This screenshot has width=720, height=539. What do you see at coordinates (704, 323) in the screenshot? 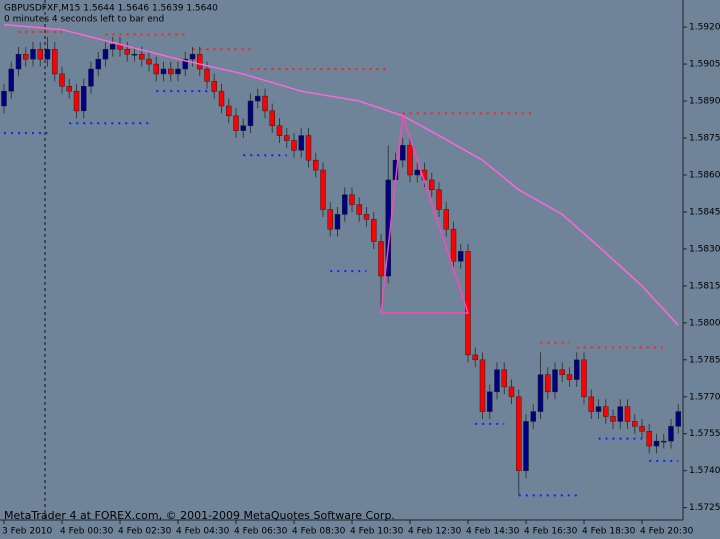
I see `y-tick-label: 1.5800` at bounding box center [704, 323].